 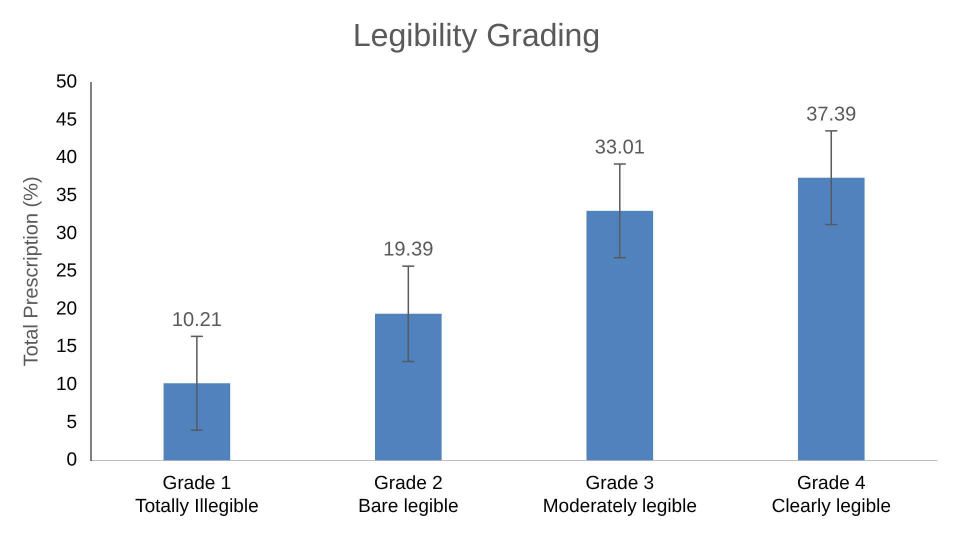 I want to click on y-tick-label: 30, so click(x=67, y=233).